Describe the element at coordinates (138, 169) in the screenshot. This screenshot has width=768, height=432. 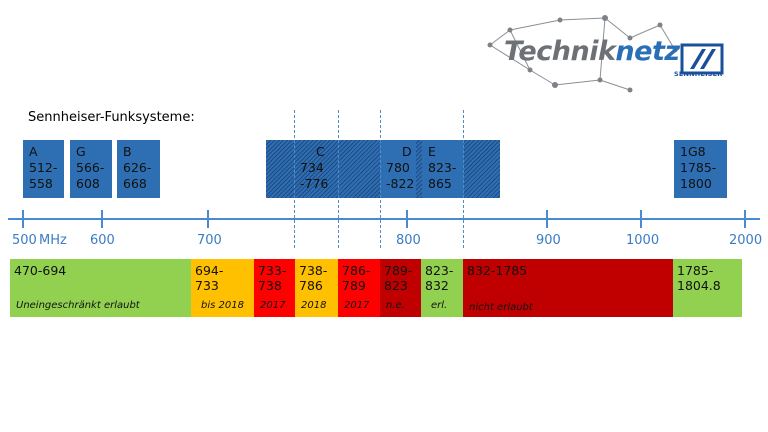
I see `system-box-b: B 626- 668` at that location.